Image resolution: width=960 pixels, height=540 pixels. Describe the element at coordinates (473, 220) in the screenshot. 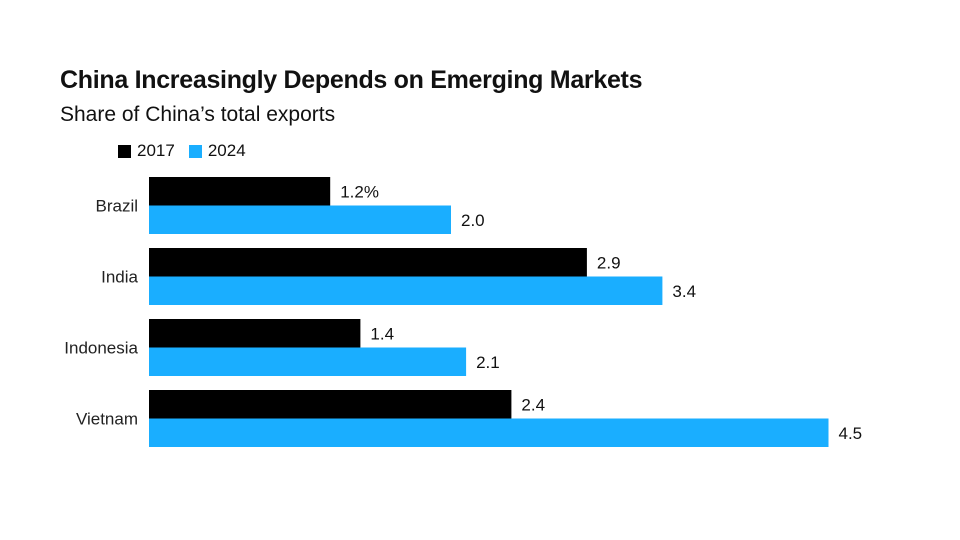

I see `data-label-brazil-2024: 2.0` at that location.